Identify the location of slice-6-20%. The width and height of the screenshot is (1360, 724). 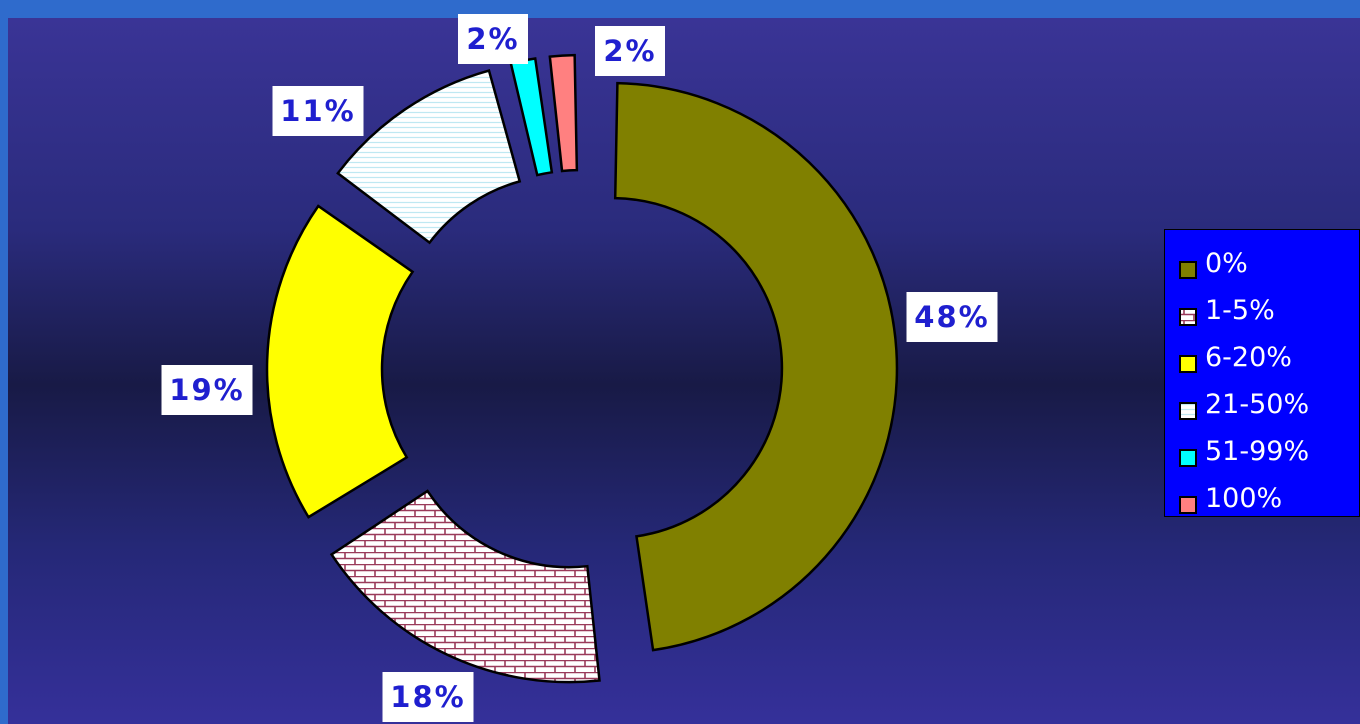
(340, 361).